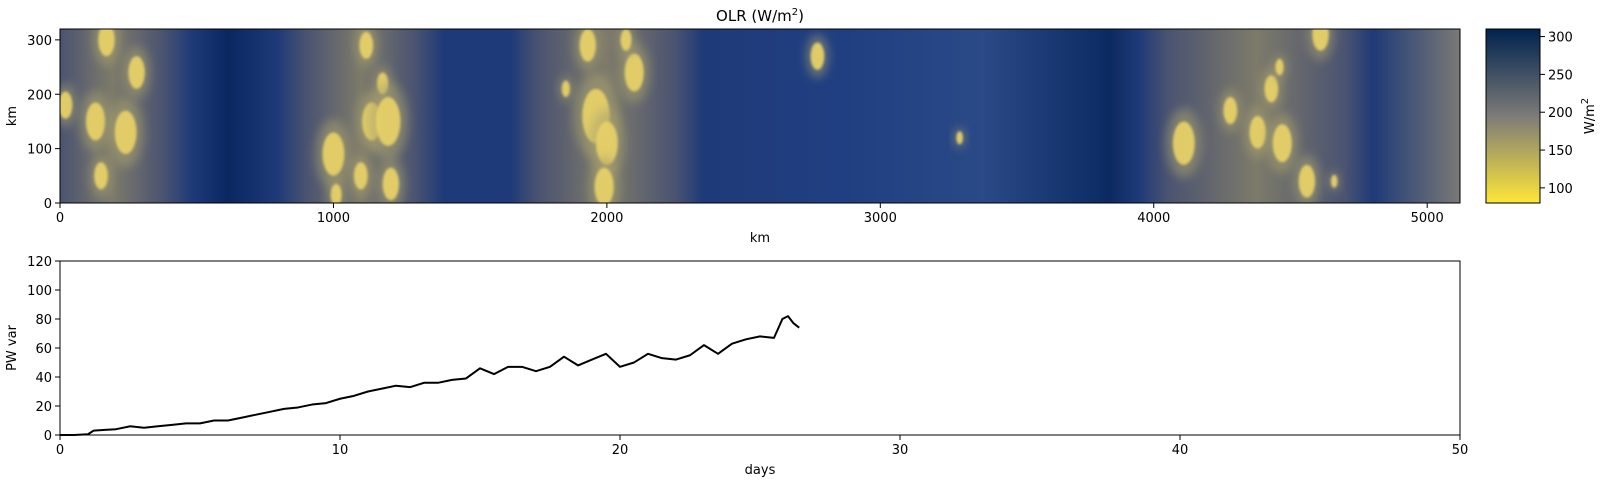 This screenshot has width=1600, height=480. I want to click on heatmap-x-tick-label: 0, so click(60, 218).